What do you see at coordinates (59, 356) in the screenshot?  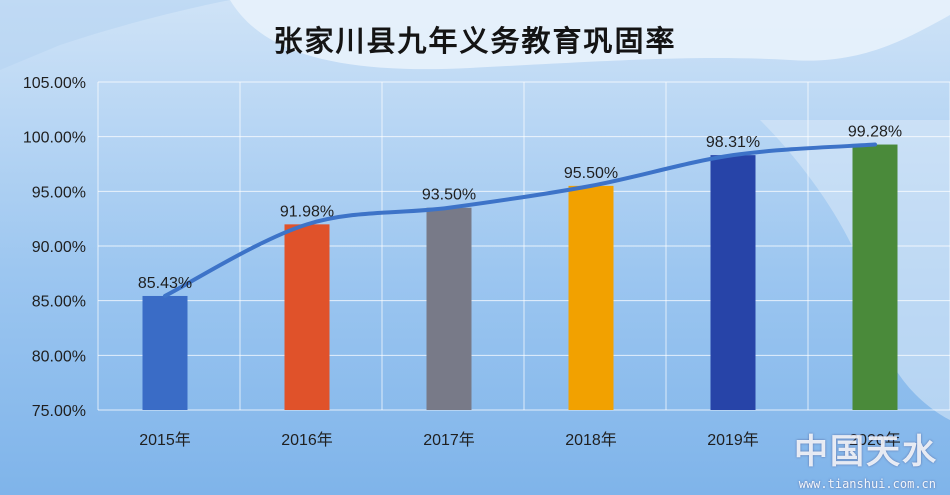 I see `y-tick-label: 80.00%` at bounding box center [59, 356].